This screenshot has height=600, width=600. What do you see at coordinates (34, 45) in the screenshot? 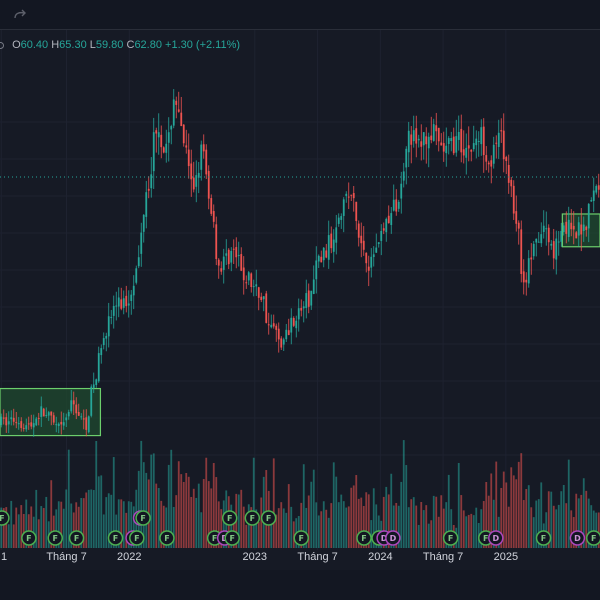
I see `open-value: 60.40` at bounding box center [34, 45].